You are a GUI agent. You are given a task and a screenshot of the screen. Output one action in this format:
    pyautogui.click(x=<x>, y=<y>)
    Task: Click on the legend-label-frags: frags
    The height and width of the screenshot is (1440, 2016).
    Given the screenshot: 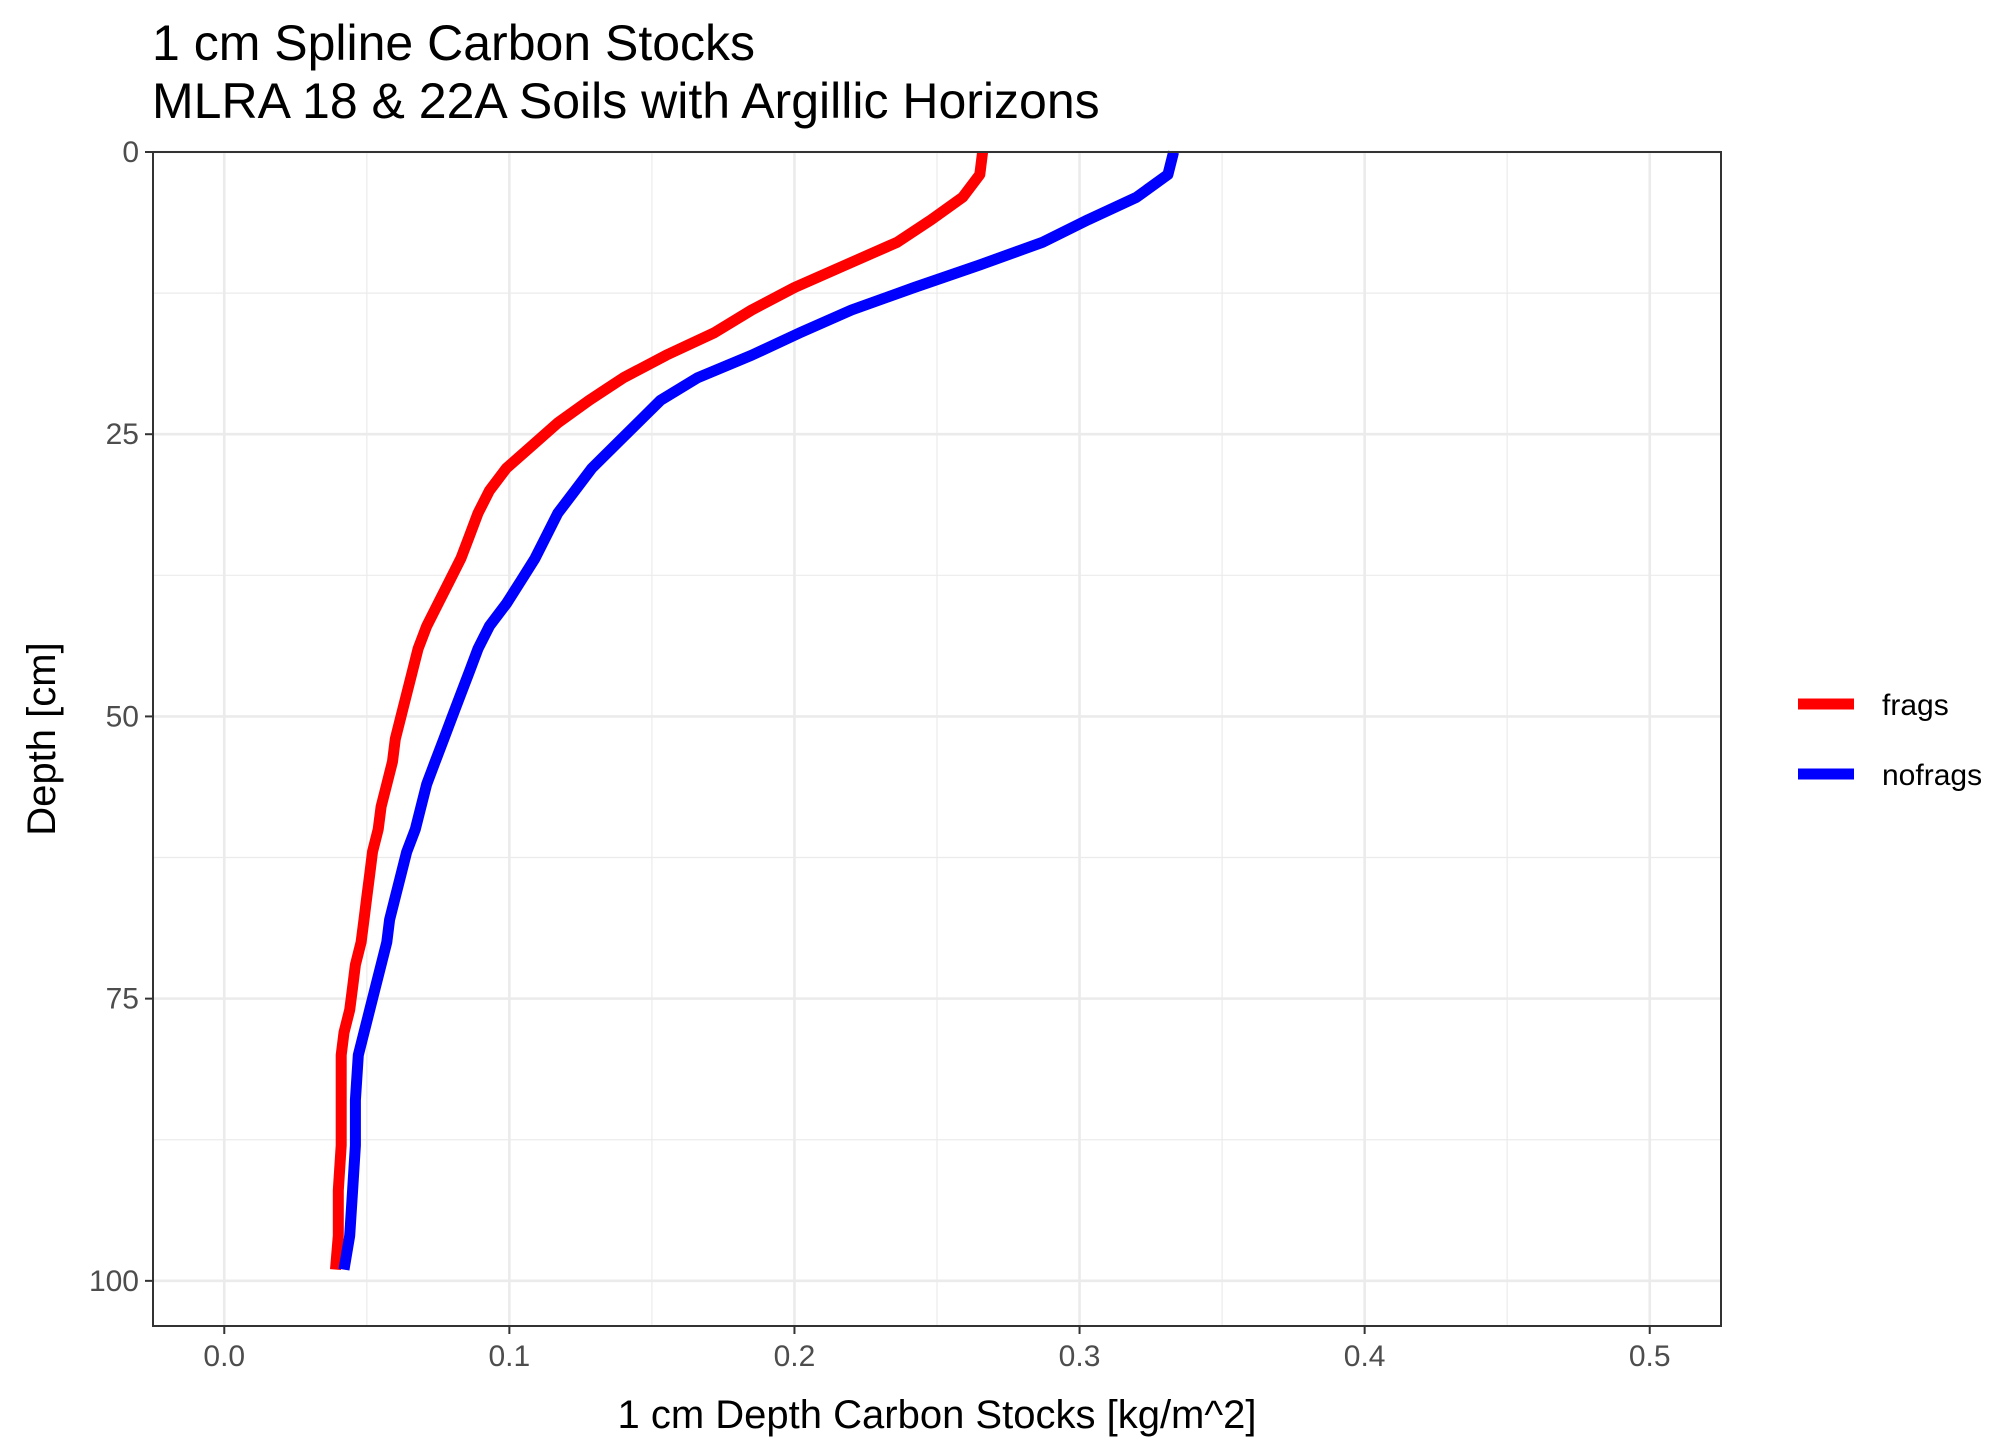 What is the action you would take?
    pyautogui.click(x=1915, y=705)
    